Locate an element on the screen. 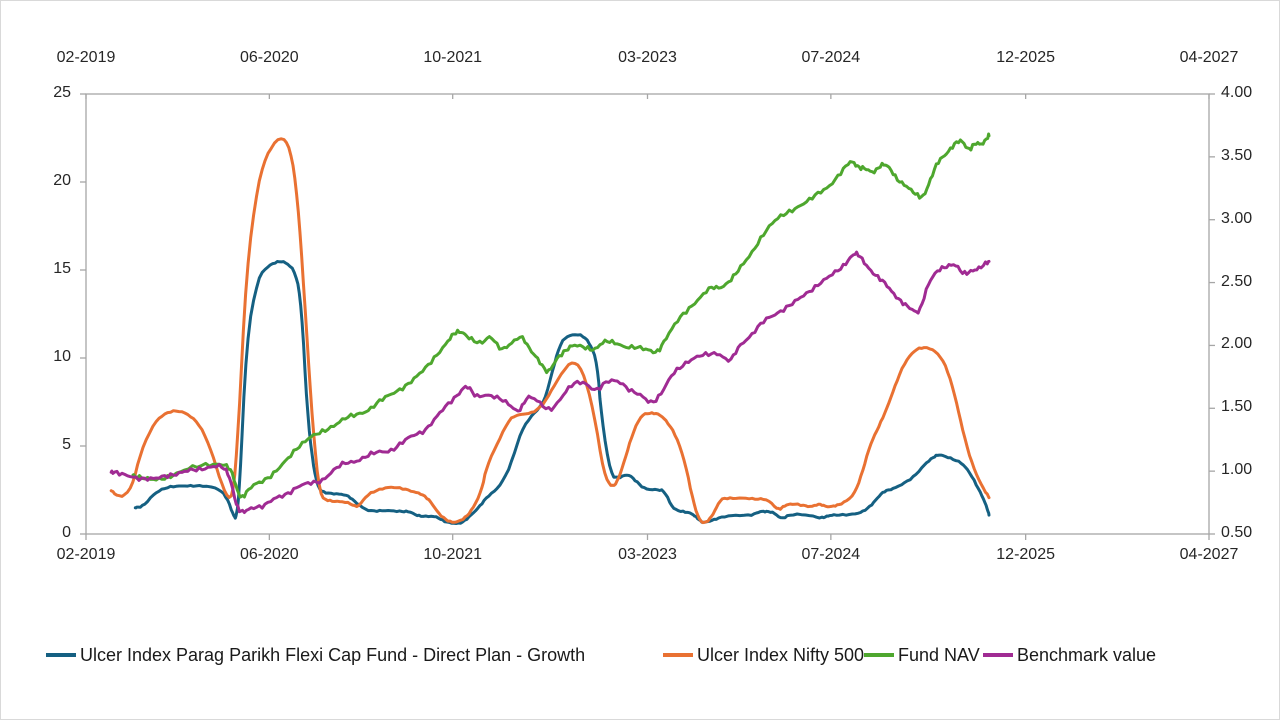  axis-tick-label: 0.50 is located at coordinates (1237, 532).